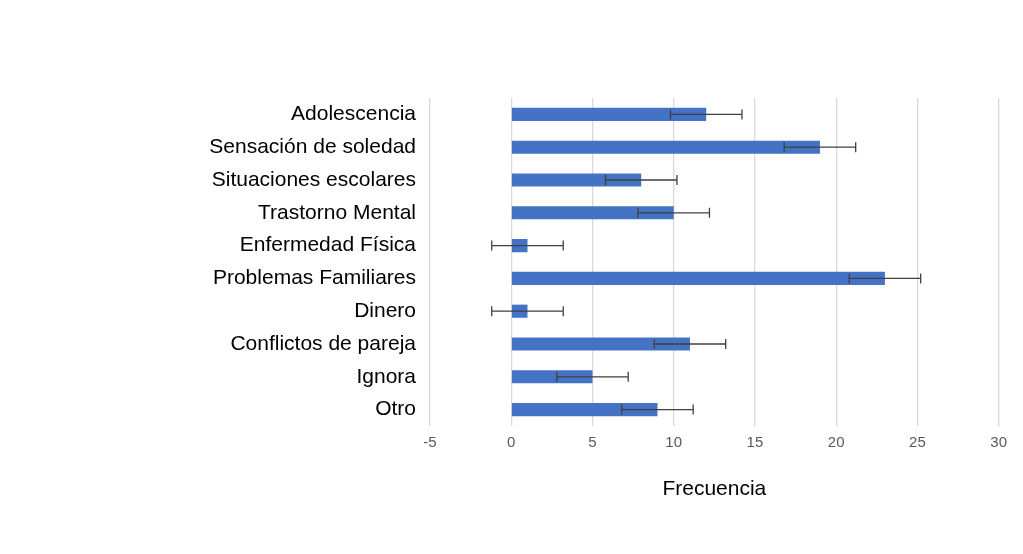 Image resolution: width=1023 pixels, height=554 pixels. Describe the element at coordinates (755, 442) in the screenshot. I see `x-tick-label: 15` at that location.